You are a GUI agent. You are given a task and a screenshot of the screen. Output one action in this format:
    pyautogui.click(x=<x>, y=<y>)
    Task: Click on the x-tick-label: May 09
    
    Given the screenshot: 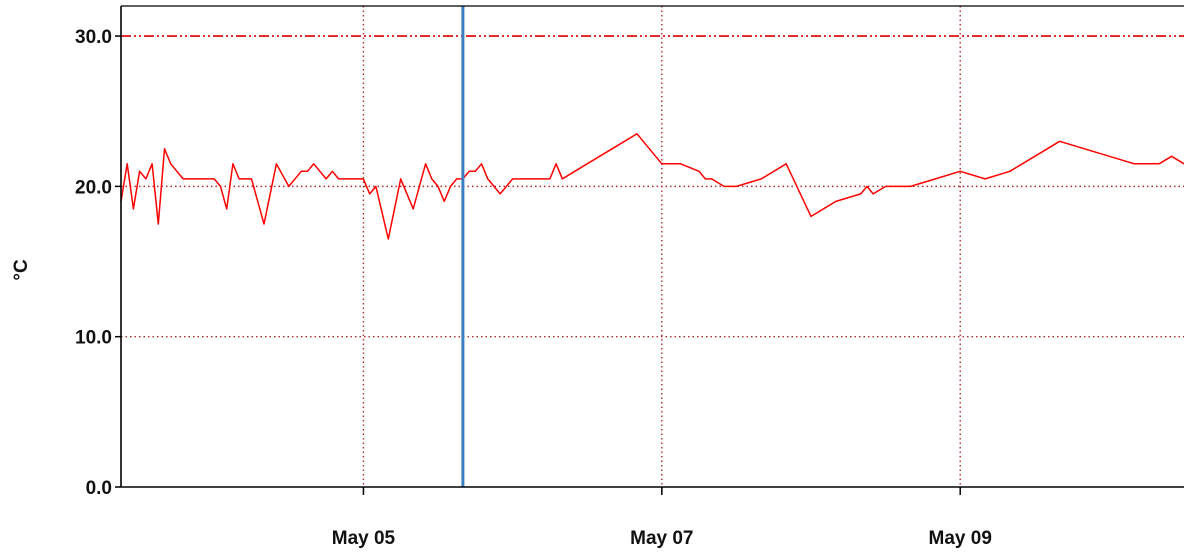 What is the action you would take?
    pyautogui.click(x=960, y=538)
    